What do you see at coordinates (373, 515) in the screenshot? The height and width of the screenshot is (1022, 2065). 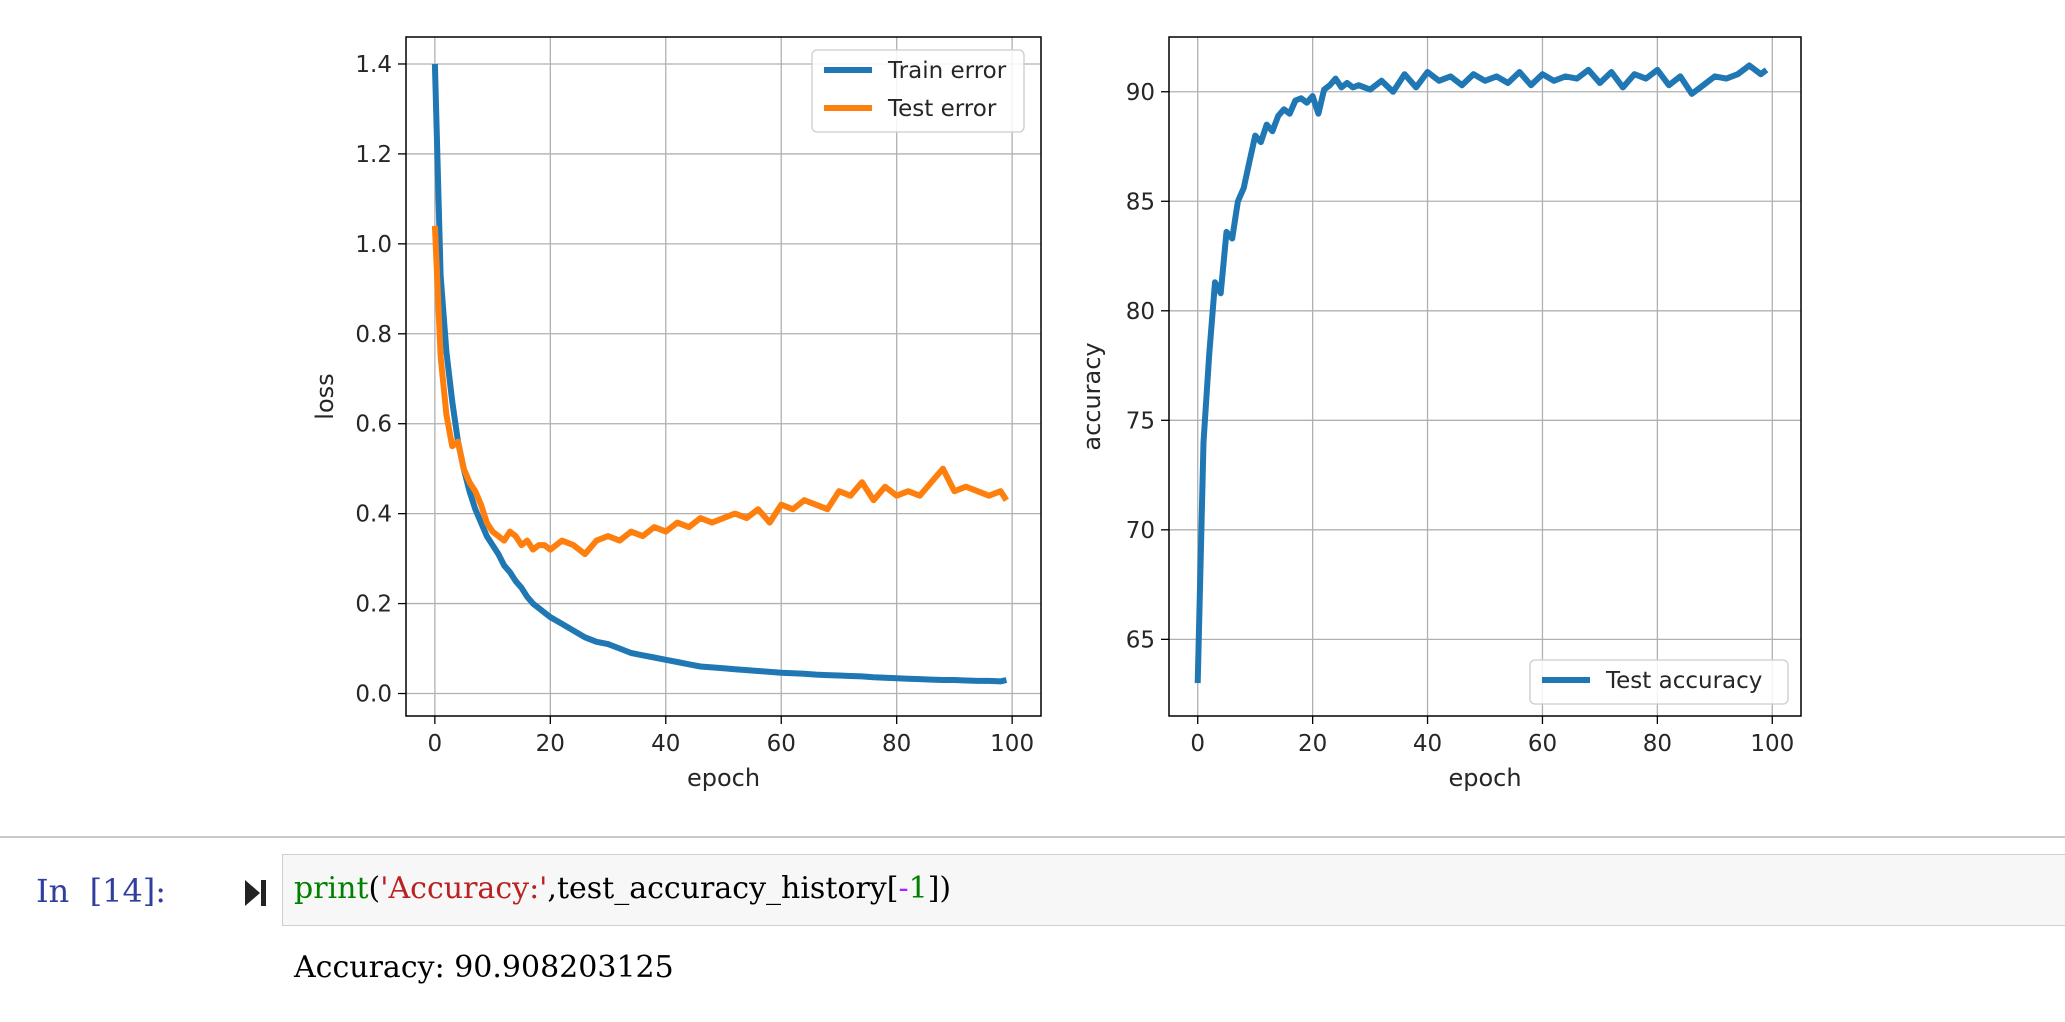 I see `y-tick-label: 0.4` at bounding box center [373, 515].